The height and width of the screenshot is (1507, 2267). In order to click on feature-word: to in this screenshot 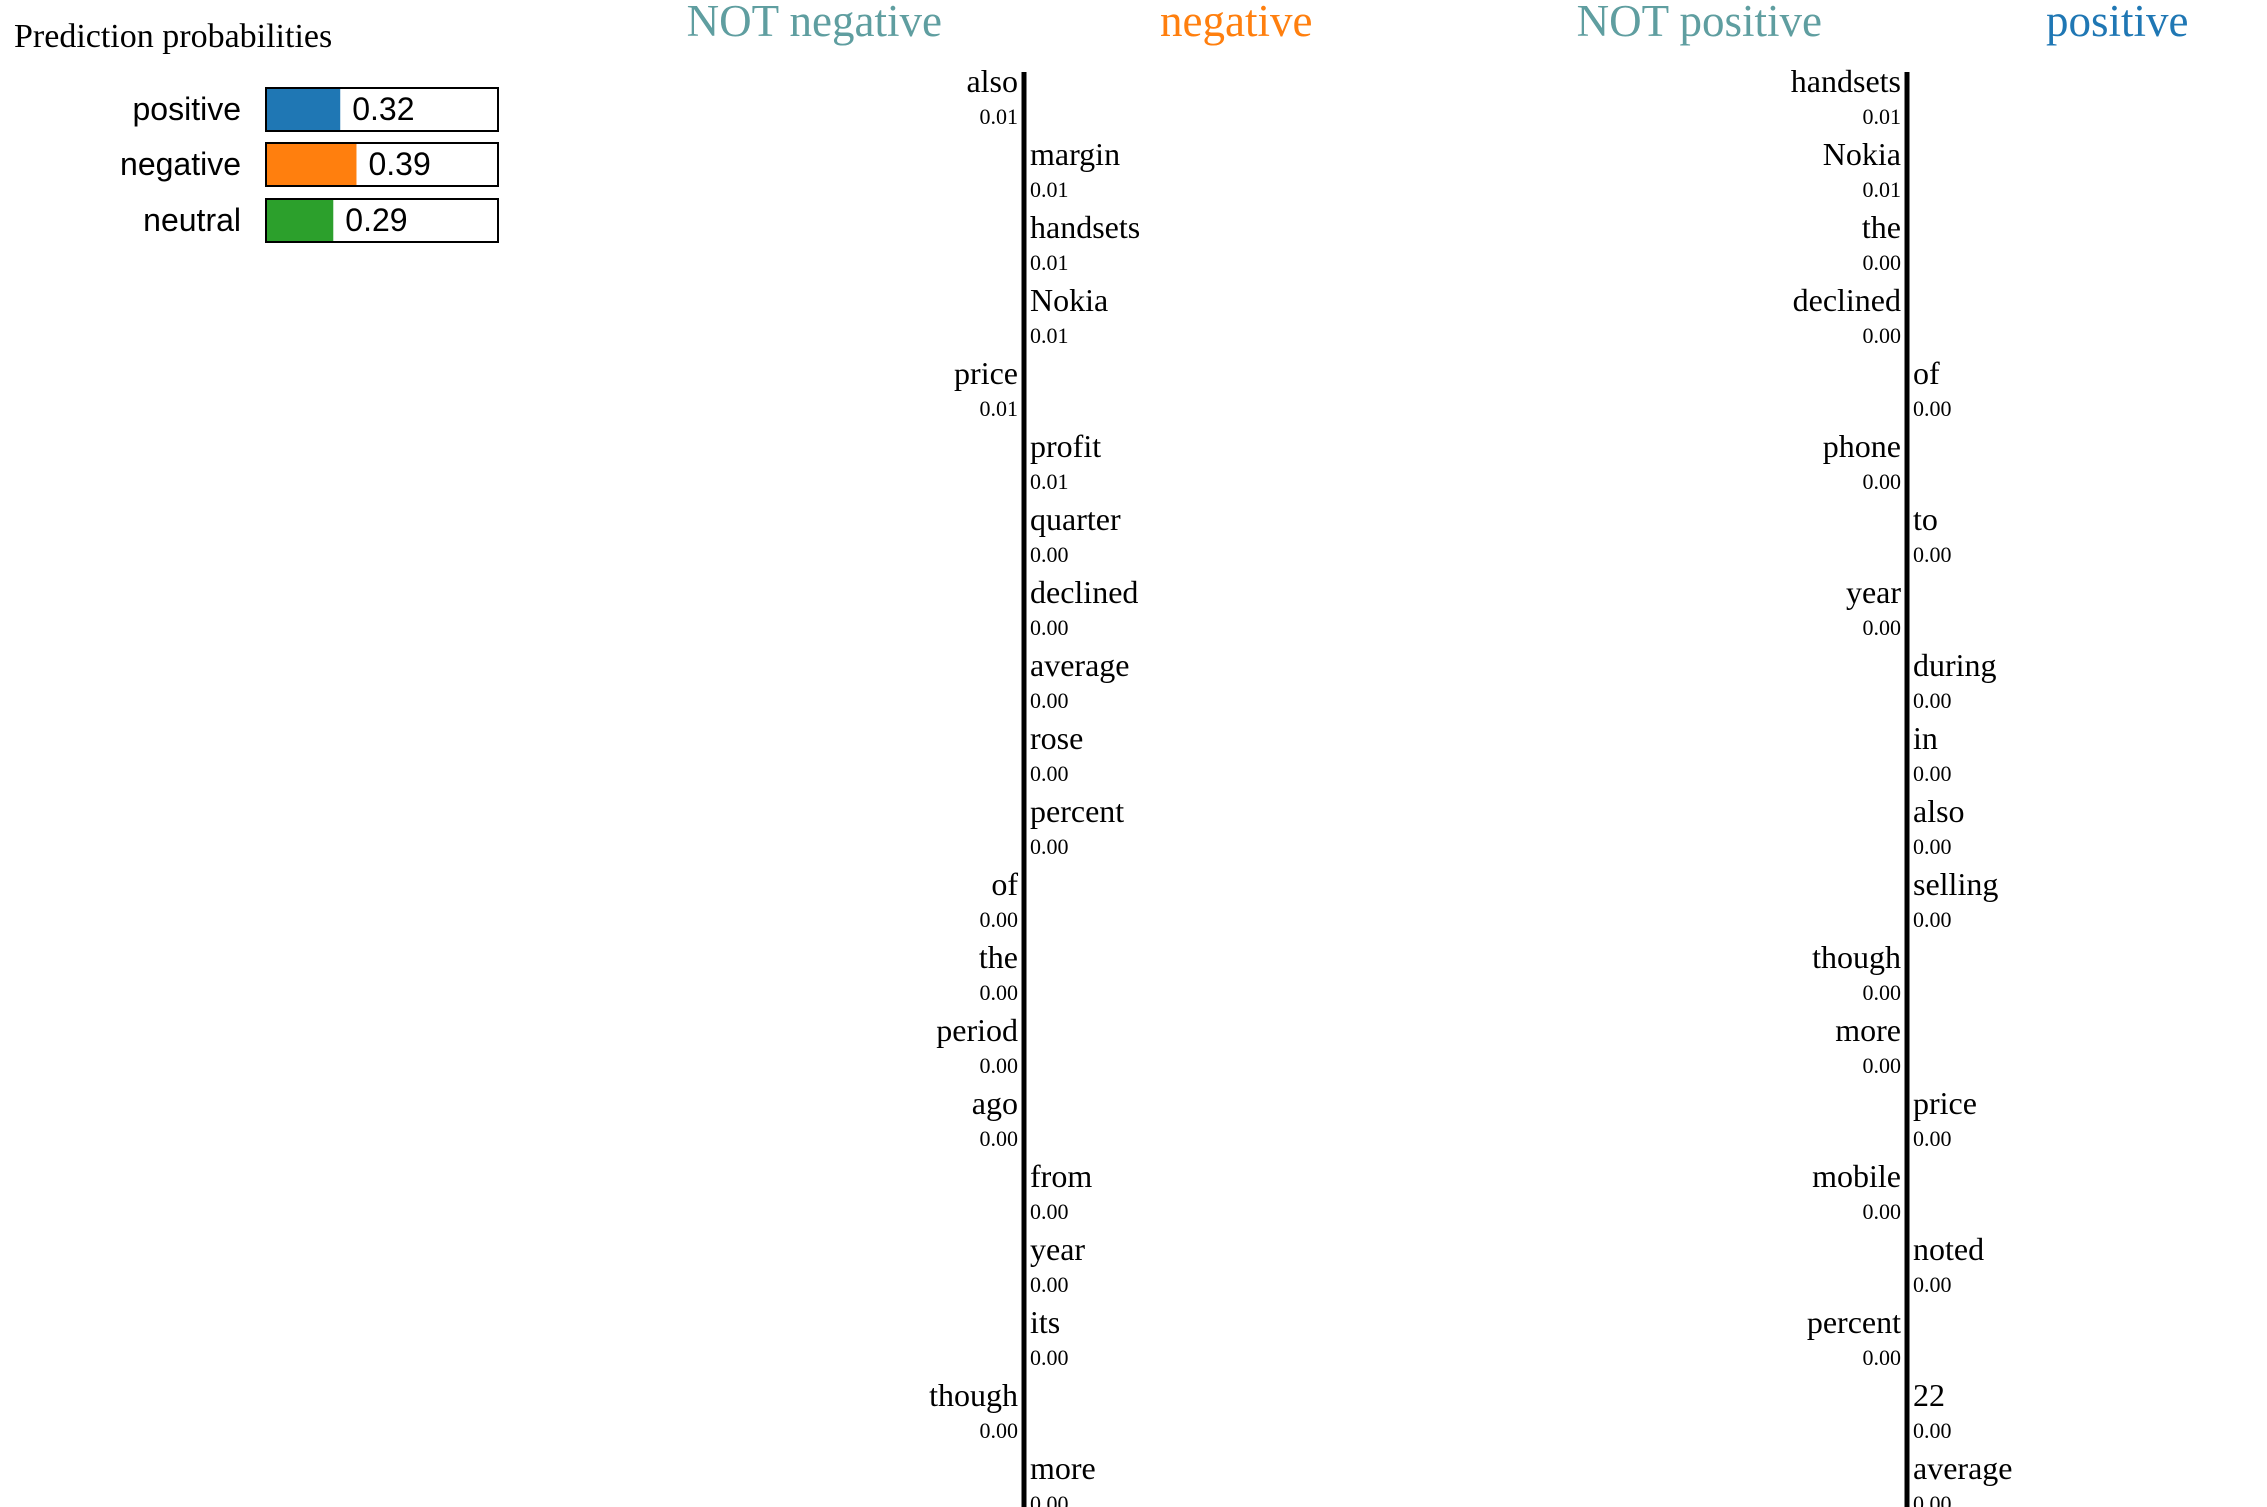, I will do `click(1925, 519)`.